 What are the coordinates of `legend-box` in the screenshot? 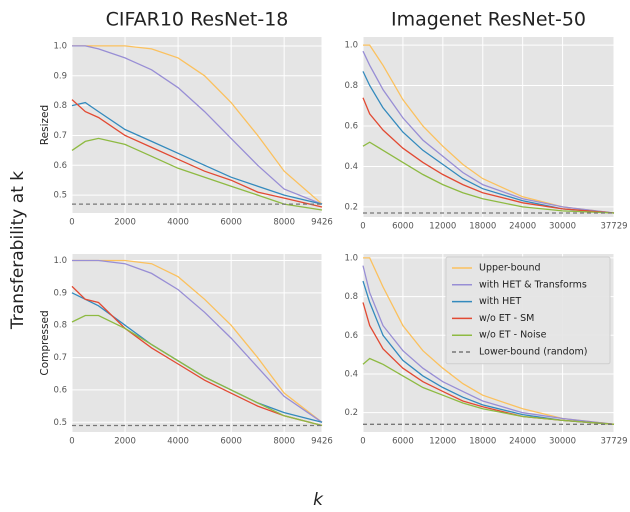 It's located at (528, 310).